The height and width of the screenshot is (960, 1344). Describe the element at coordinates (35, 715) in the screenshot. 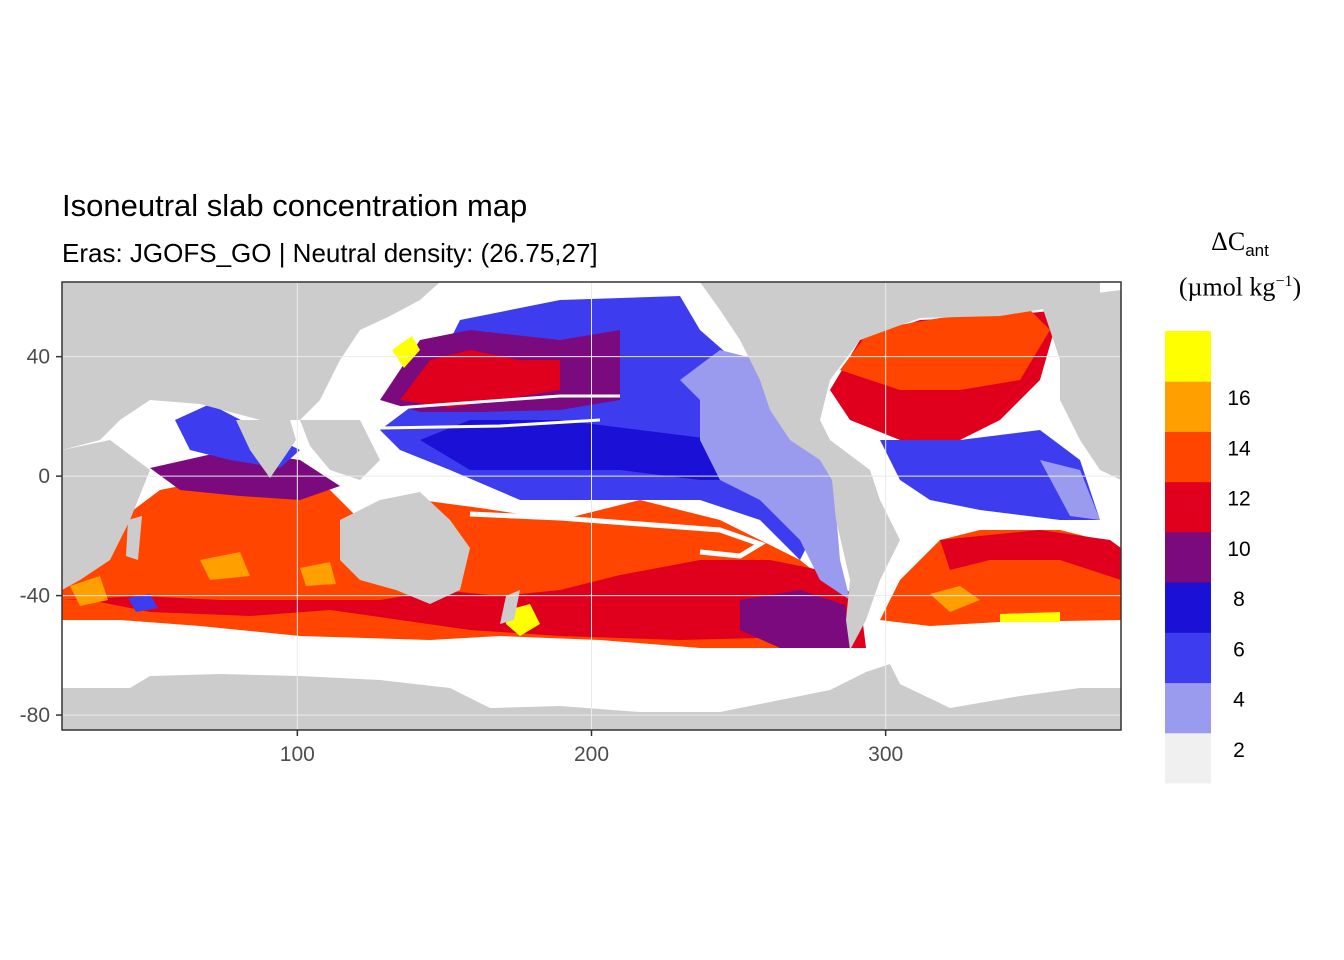

I see `y-tick-label: -80` at that location.